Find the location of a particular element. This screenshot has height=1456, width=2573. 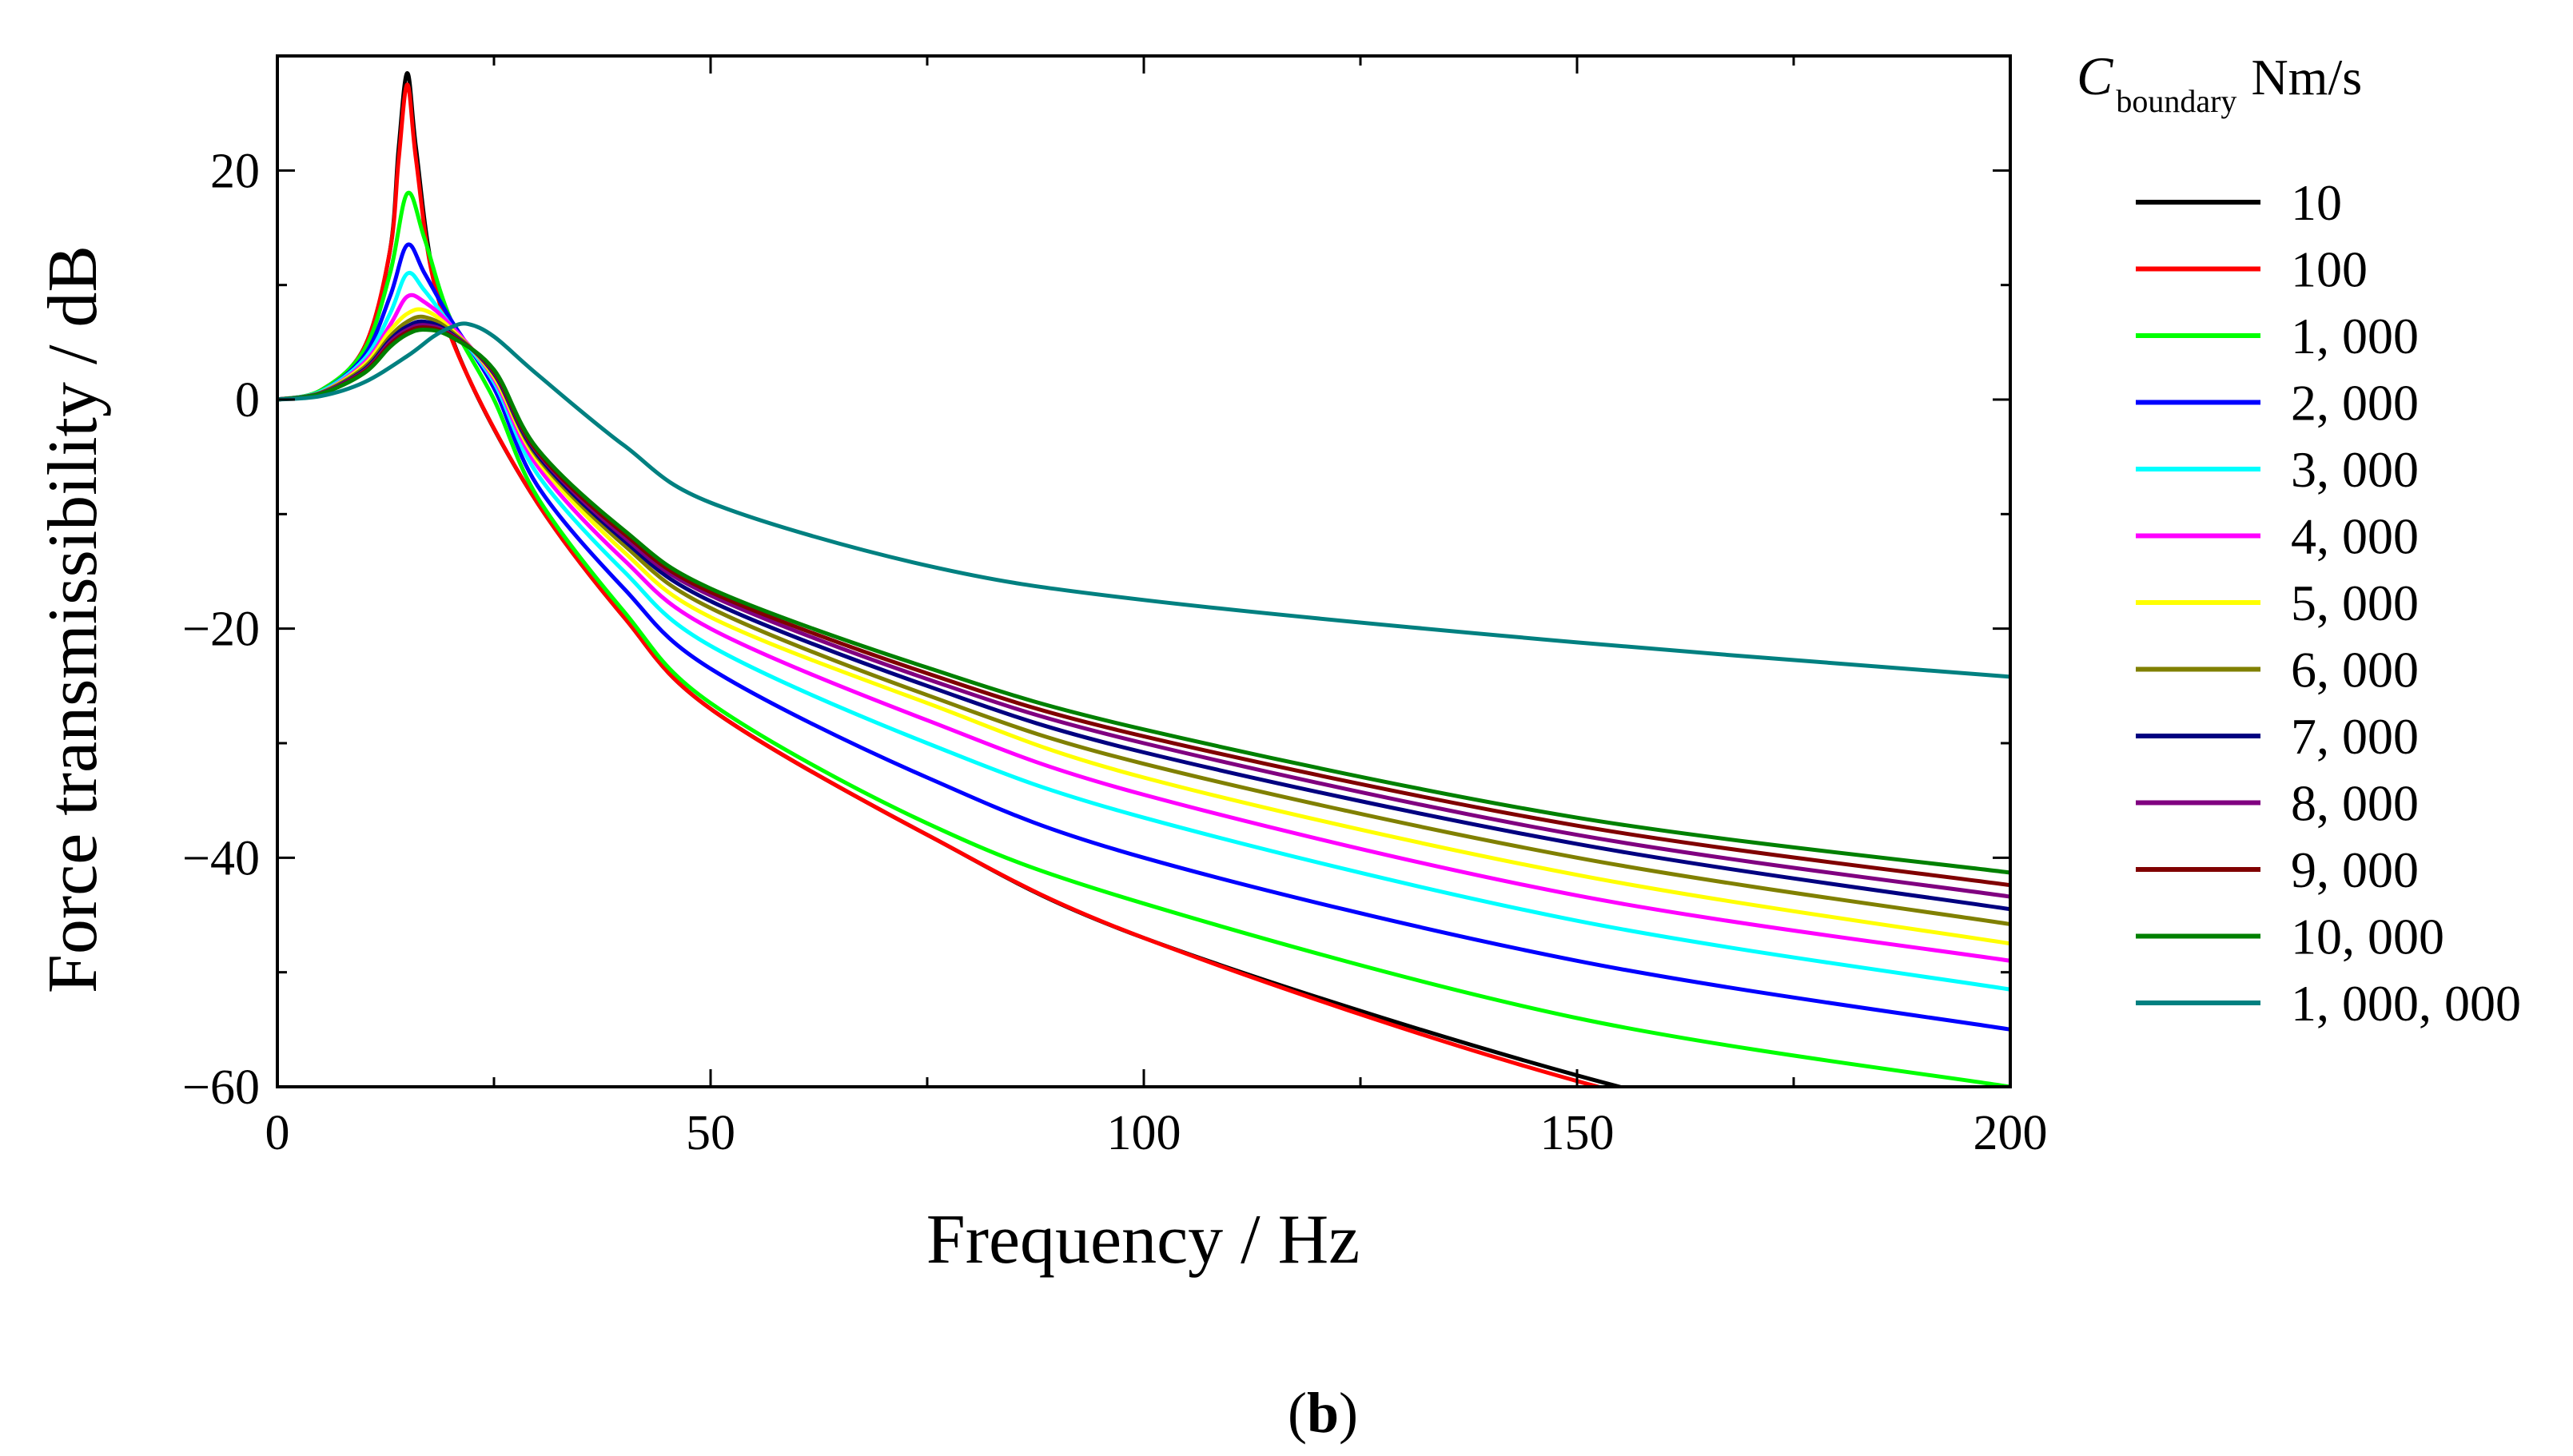

panel-label: (b) is located at coordinates (1323, 1413).